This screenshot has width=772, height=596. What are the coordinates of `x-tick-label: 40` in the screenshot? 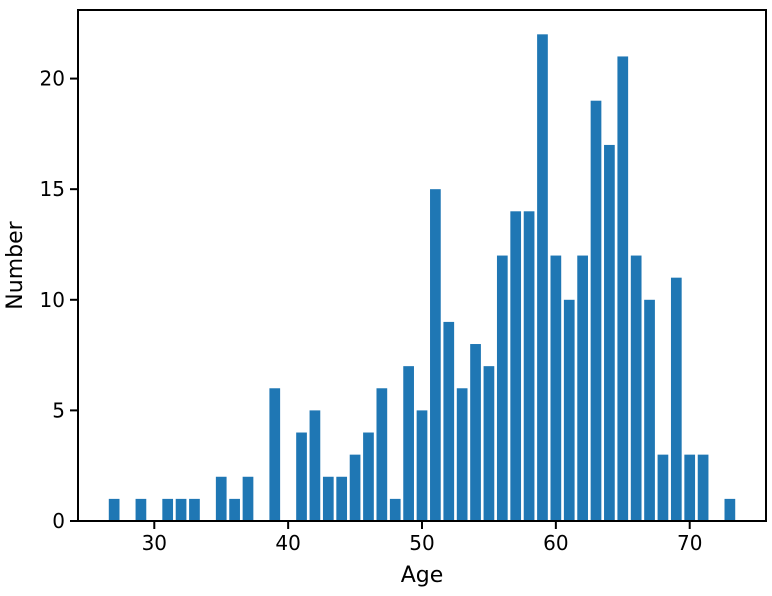 It's located at (287, 543).